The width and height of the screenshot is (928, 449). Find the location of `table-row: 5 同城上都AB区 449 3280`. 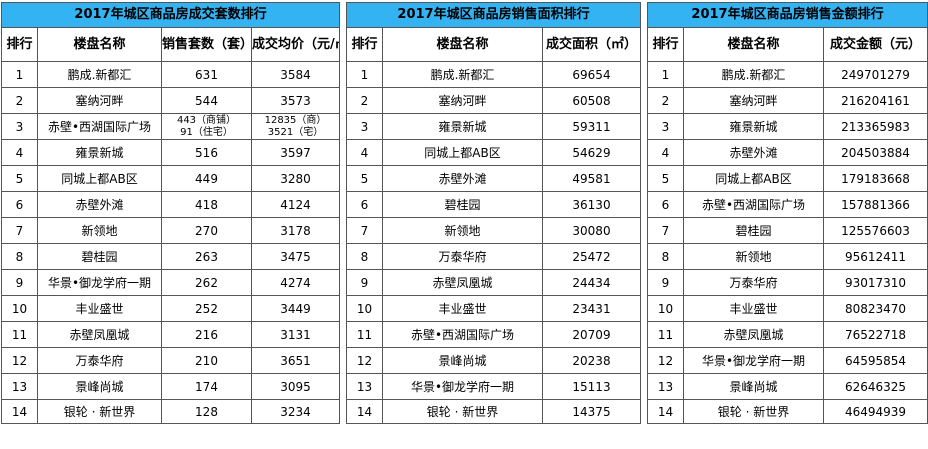

table-row: 5 同城上都AB区 449 3280 is located at coordinates (170, 178).